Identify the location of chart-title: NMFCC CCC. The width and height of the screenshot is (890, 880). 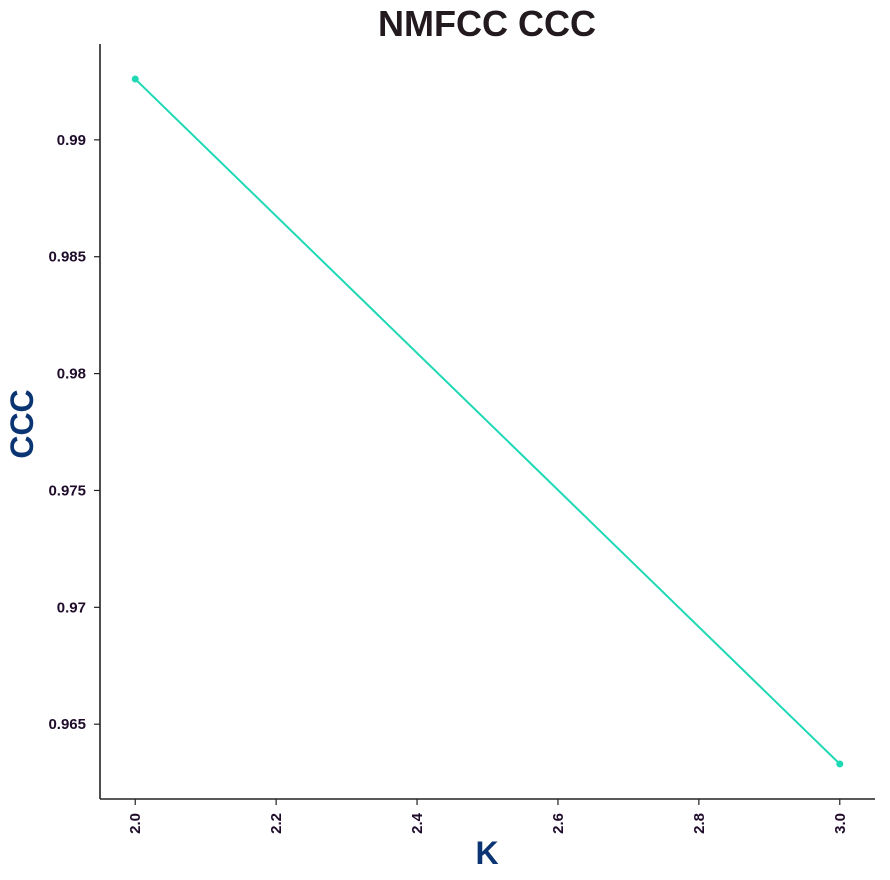
(487, 23).